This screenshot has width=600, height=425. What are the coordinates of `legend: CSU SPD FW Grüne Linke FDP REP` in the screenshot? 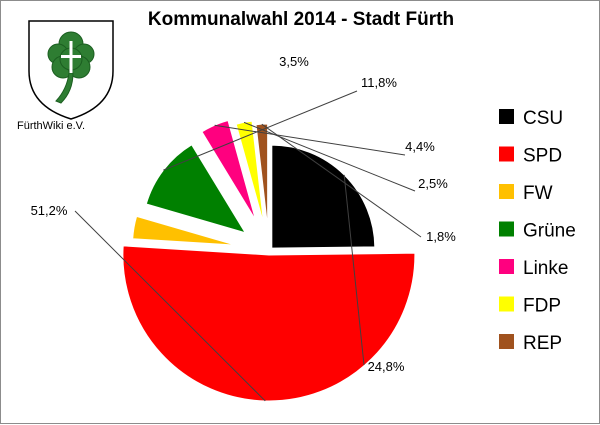 It's located at (537, 231).